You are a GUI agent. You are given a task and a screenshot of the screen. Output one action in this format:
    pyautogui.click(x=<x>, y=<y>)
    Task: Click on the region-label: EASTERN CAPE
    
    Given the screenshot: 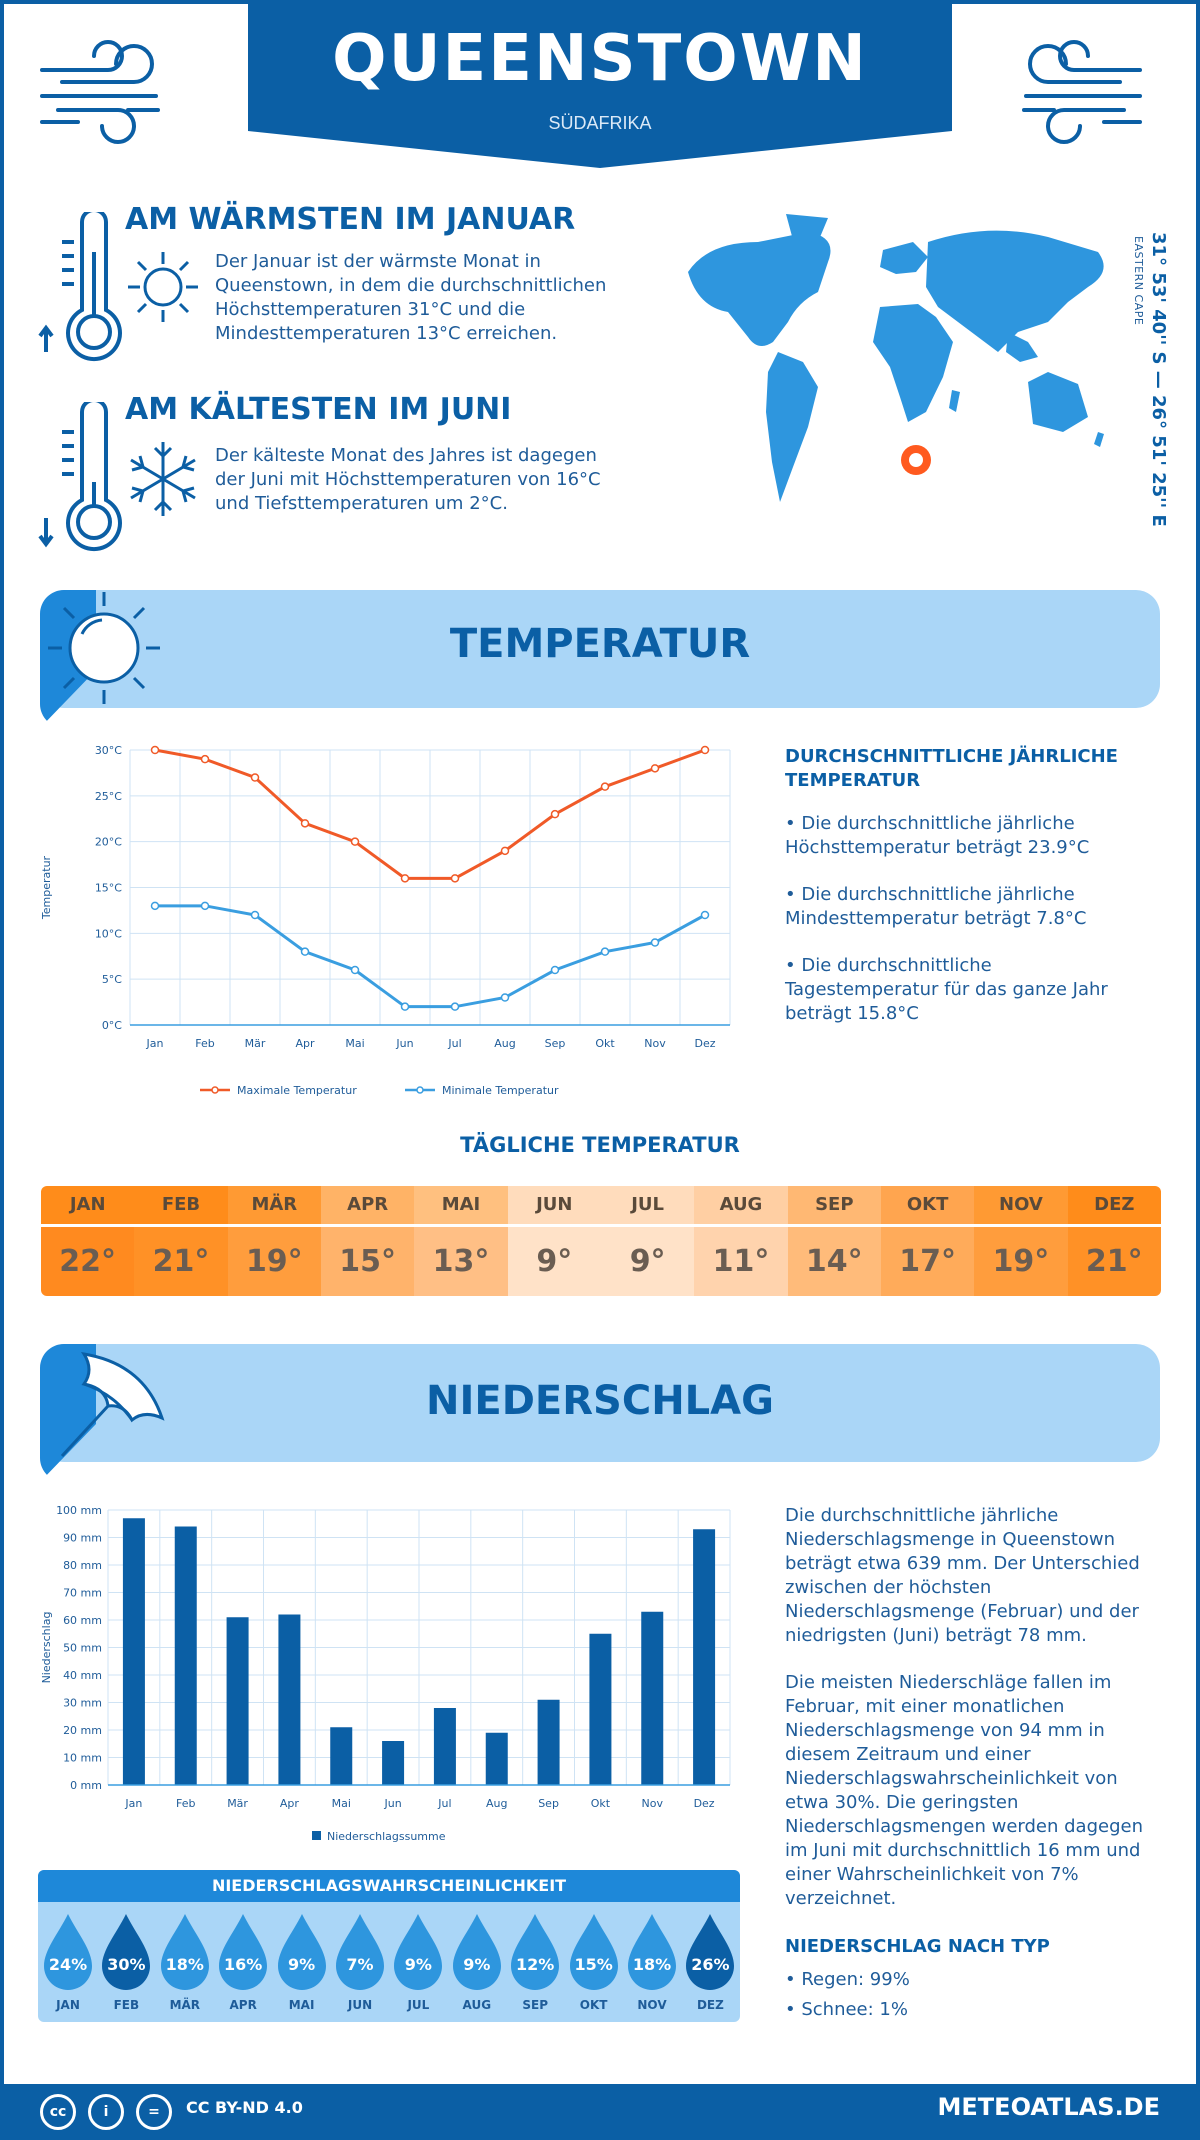 What is the action you would take?
    pyautogui.click(x=1138, y=281)
    